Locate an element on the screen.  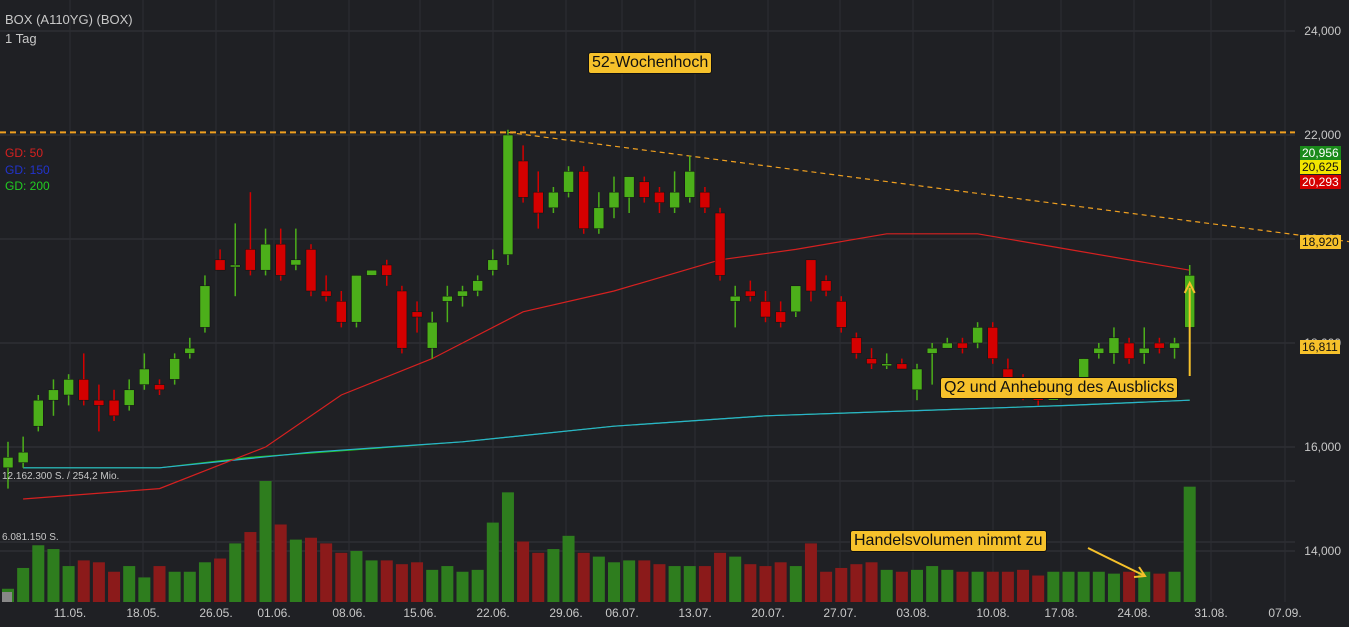
ma50-label: GD: 50 is located at coordinates (24, 153).